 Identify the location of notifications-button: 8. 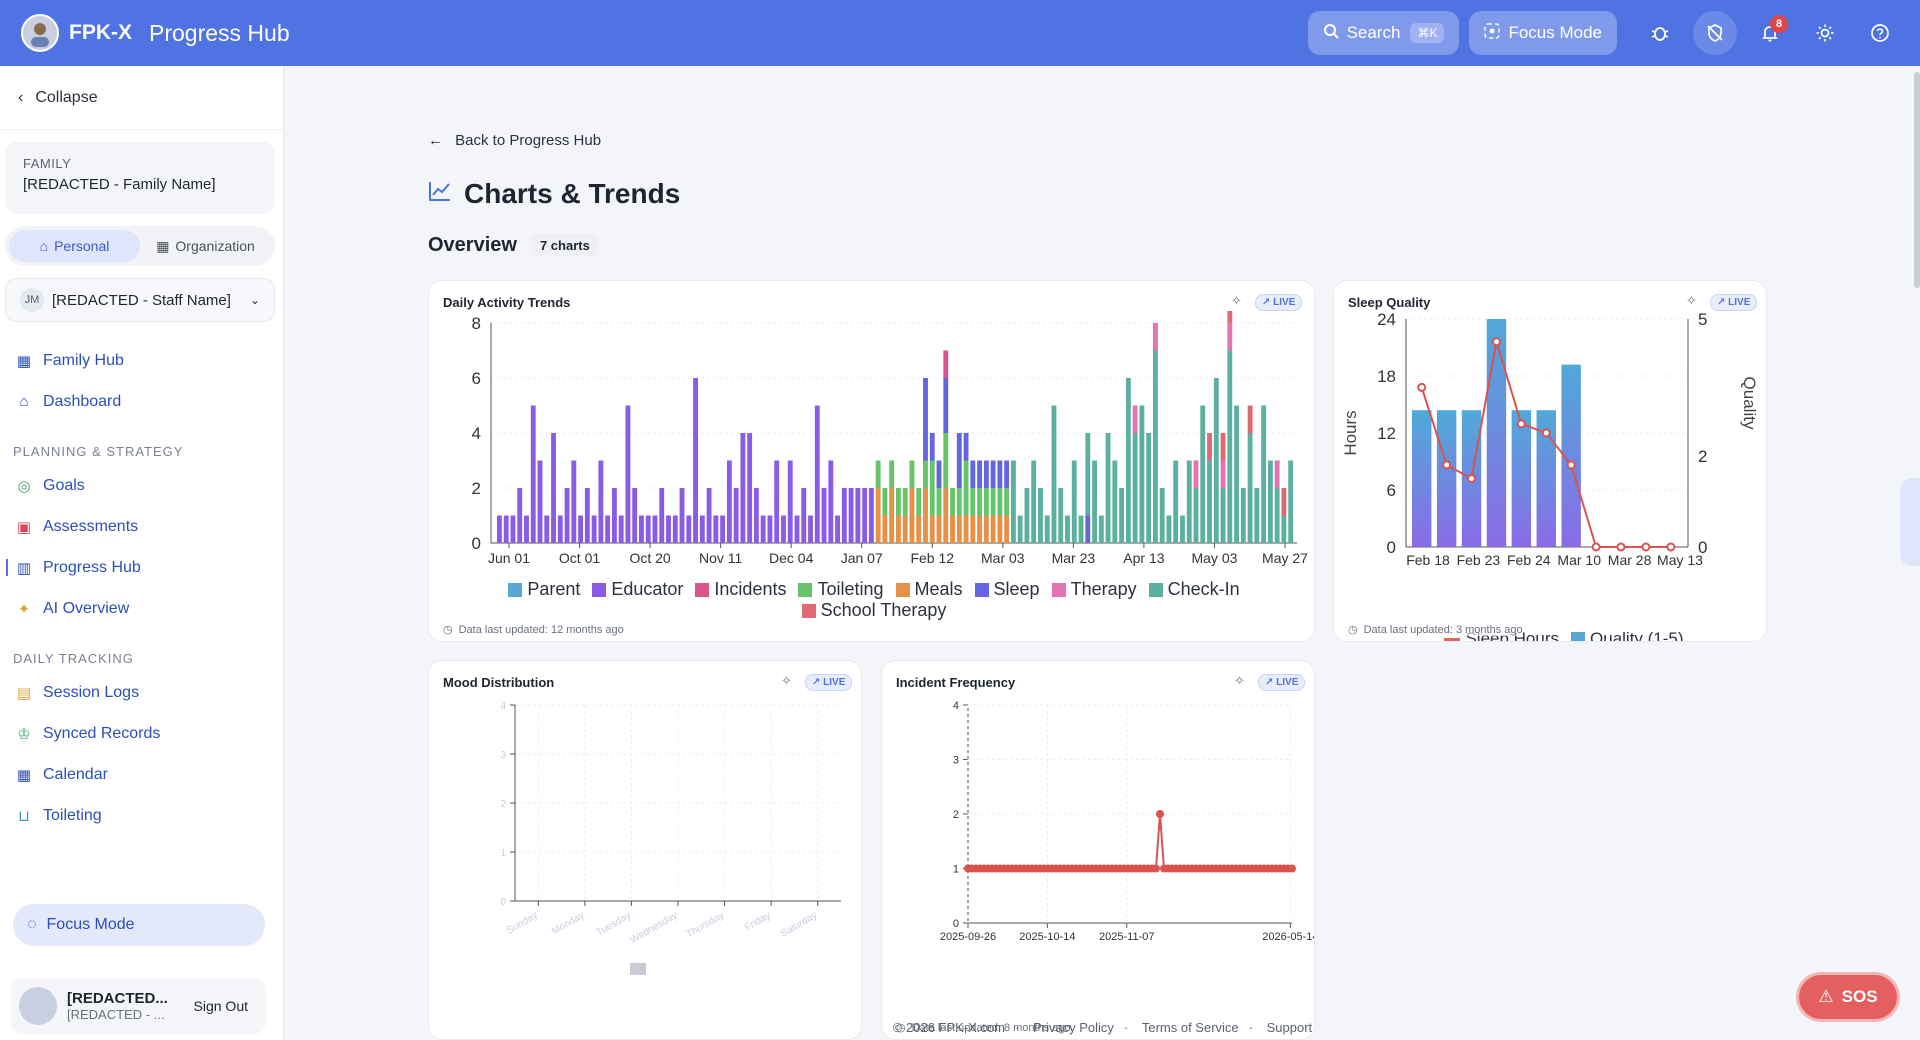
(1770, 33).